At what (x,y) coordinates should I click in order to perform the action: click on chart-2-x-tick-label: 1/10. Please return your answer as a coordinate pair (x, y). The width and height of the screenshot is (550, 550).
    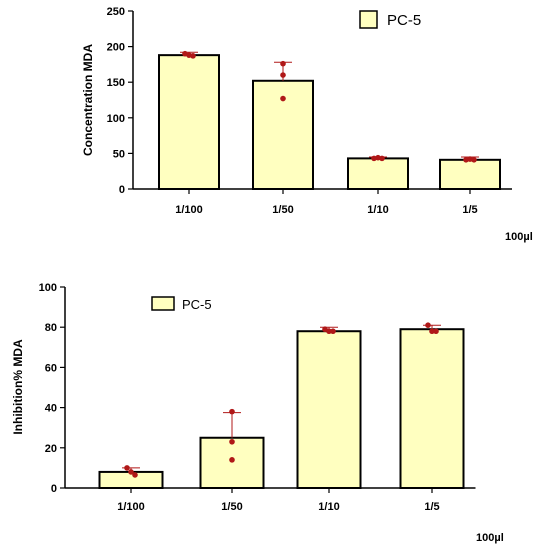
    Looking at the image, I should click on (328, 507).